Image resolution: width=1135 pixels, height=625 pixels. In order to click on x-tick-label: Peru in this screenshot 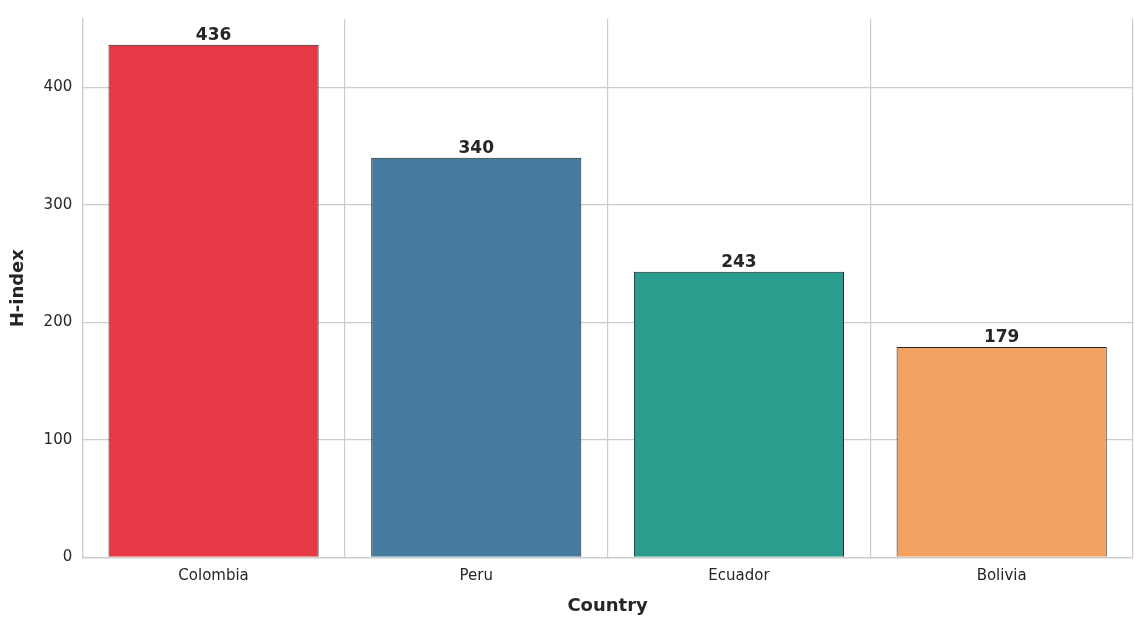, I will do `click(476, 575)`.